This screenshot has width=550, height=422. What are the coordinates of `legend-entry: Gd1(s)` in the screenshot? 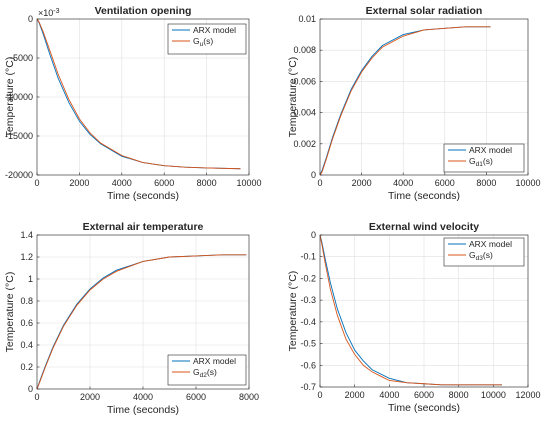 It's located at (481, 162).